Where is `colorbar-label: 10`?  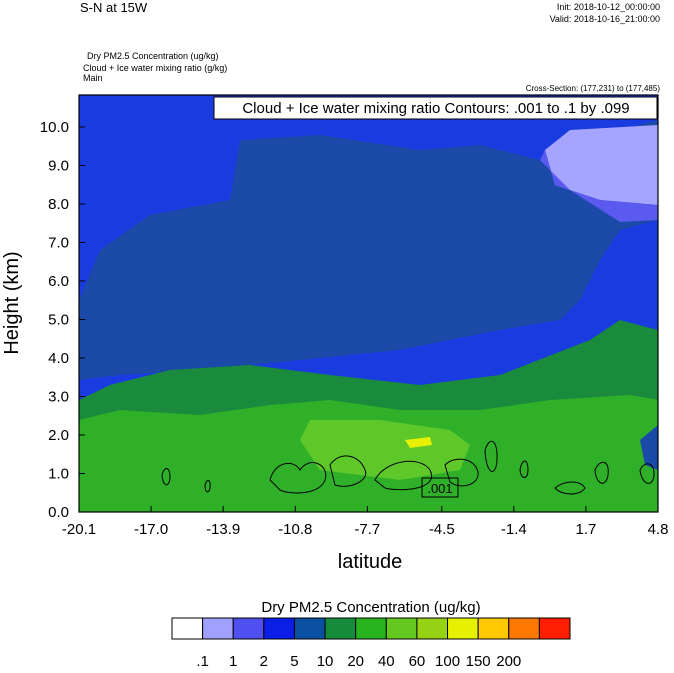 colorbar-label: 10 is located at coordinates (325, 660).